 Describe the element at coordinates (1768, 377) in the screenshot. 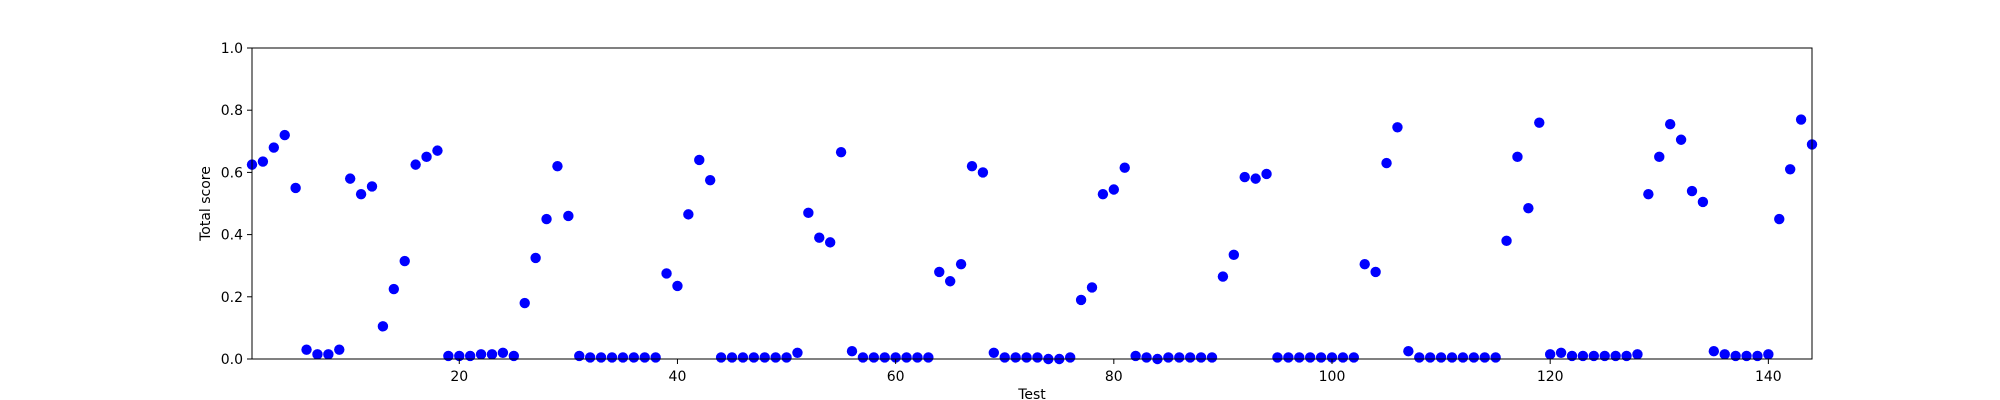

I see `x-tick-label: 140` at that location.